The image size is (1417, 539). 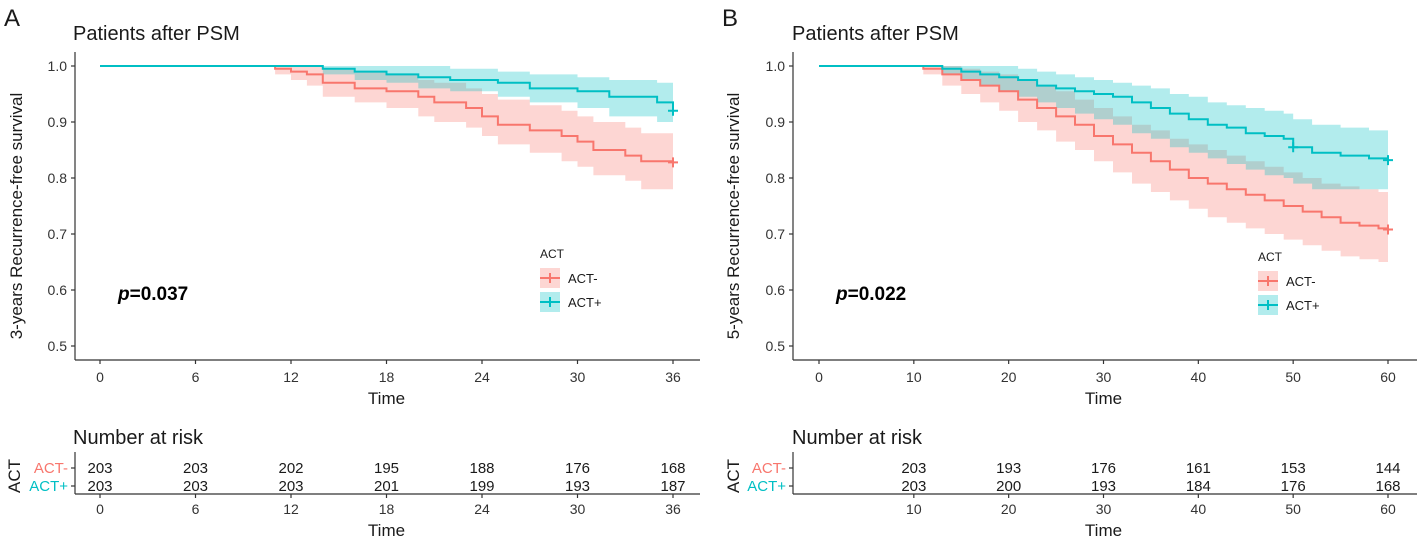 What do you see at coordinates (1199, 377) in the screenshot?
I see `x-tick-label: 40` at bounding box center [1199, 377].